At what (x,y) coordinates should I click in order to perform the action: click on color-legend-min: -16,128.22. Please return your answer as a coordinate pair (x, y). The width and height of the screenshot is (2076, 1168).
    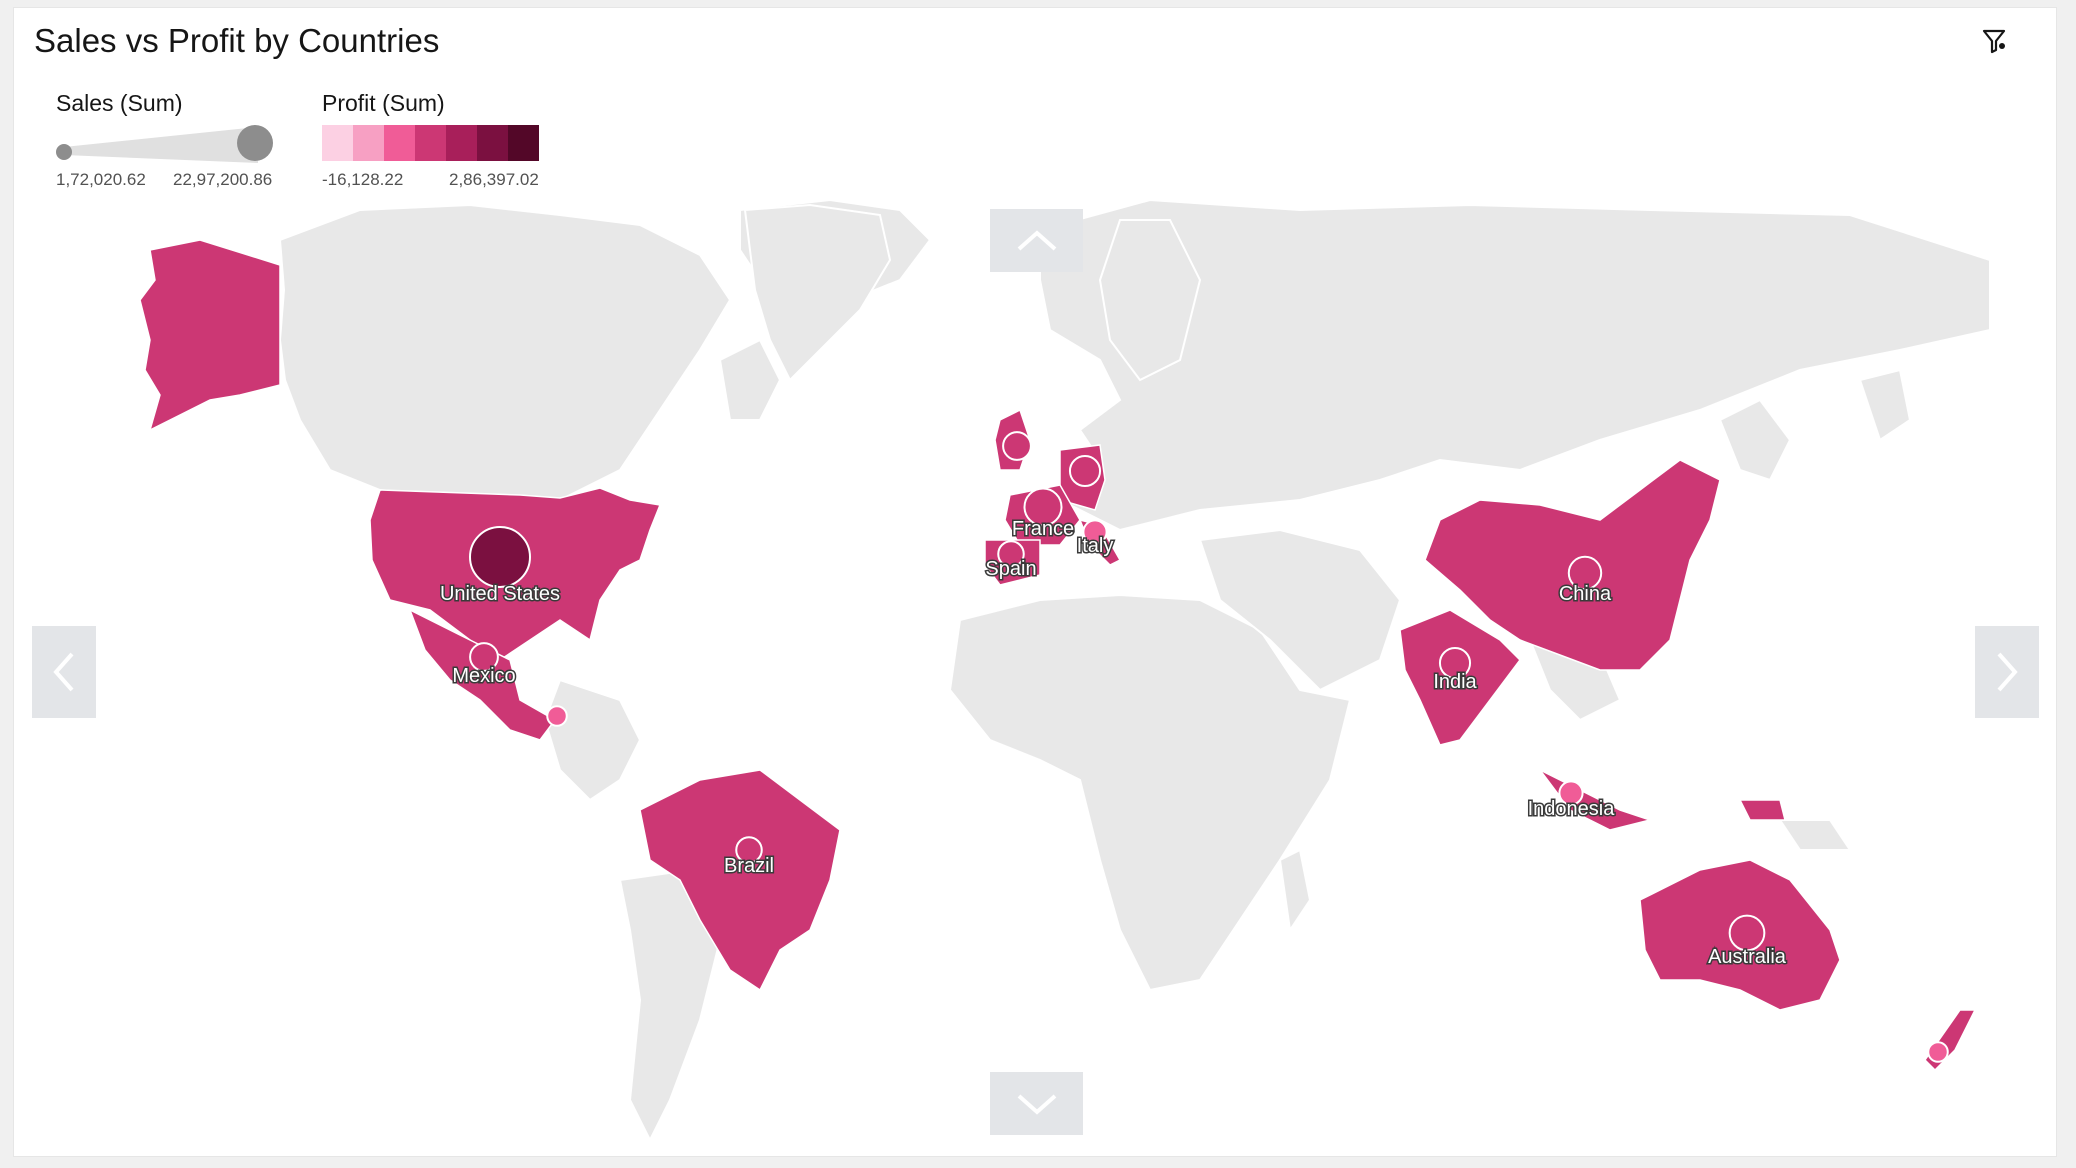
    Looking at the image, I should click on (363, 179).